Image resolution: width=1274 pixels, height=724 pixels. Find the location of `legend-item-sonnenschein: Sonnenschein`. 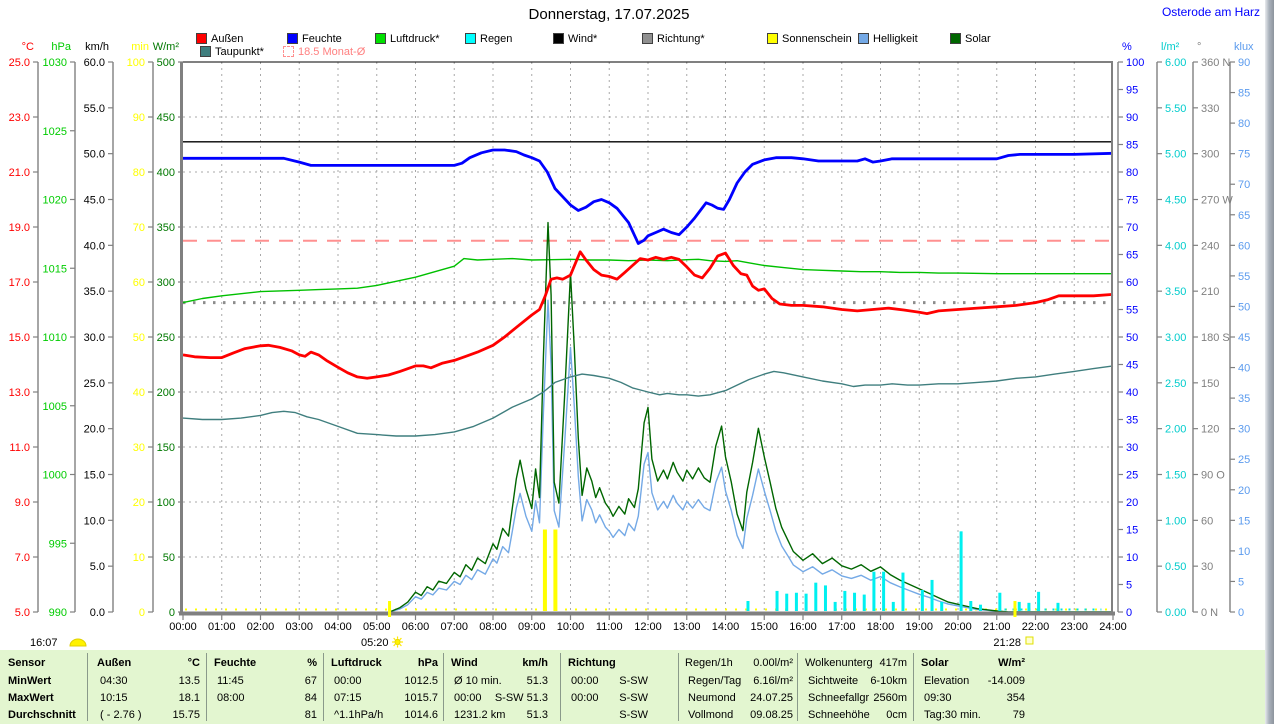

legend-item-sonnenschein: Sonnenschein is located at coordinates (809, 39).